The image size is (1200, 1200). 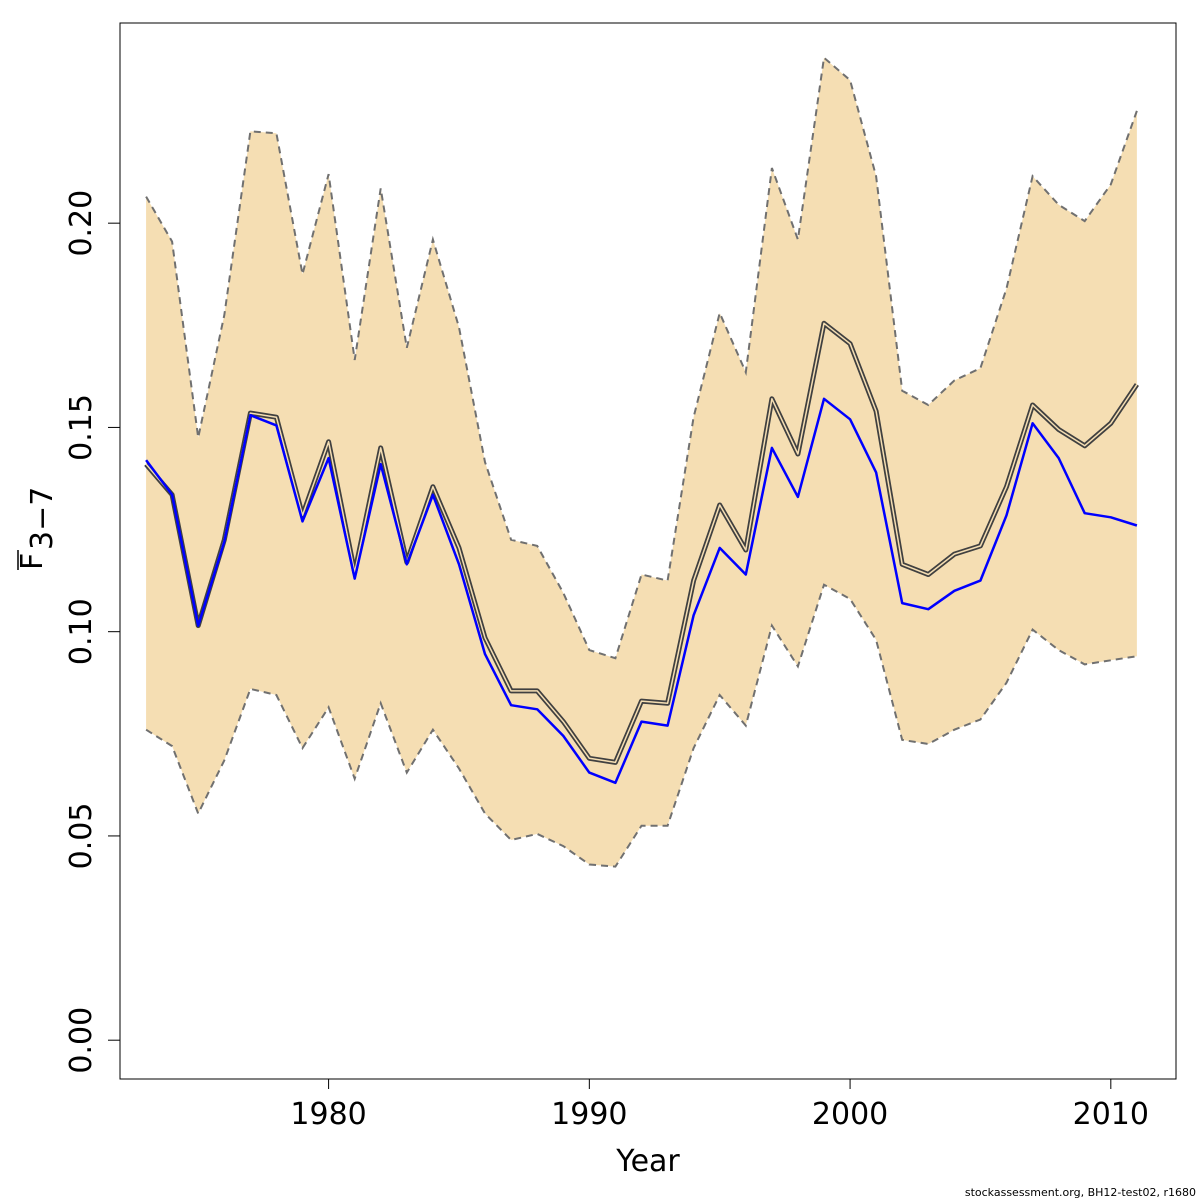 What do you see at coordinates (1080, 1192) in the screenshot?
I see `footer-credit: stockassessment.org, BH12-test02, r1680` at bounding box center [1080, 1192].